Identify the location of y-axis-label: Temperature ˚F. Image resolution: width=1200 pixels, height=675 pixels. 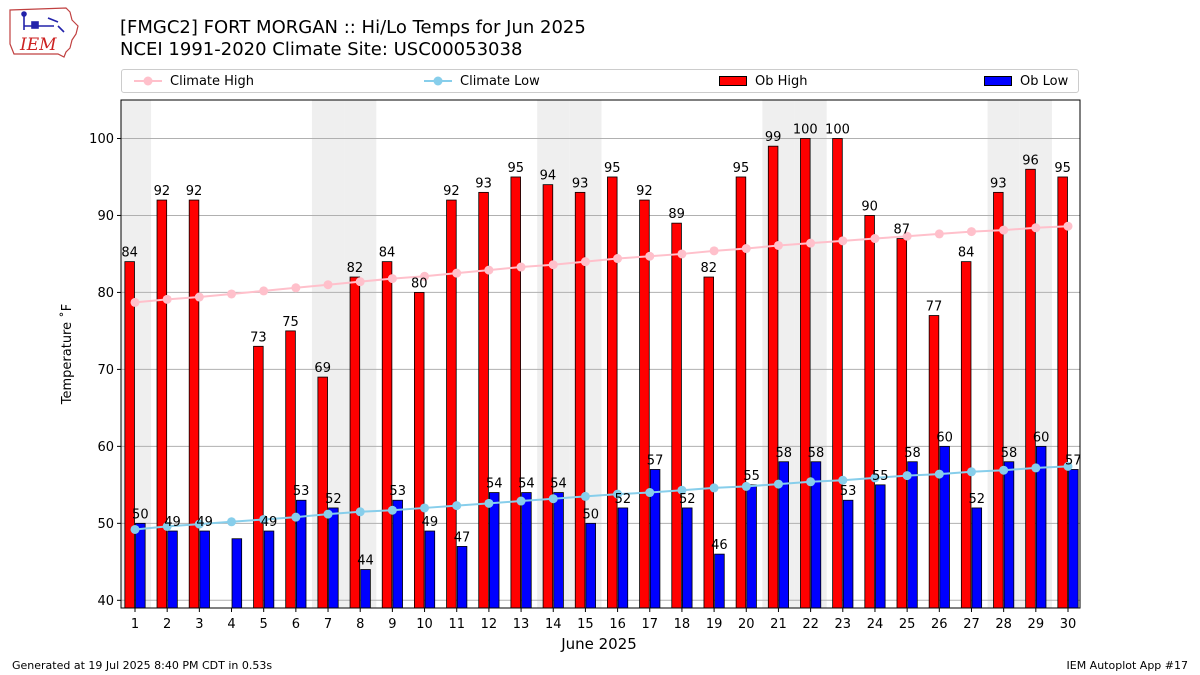
(67, 354).